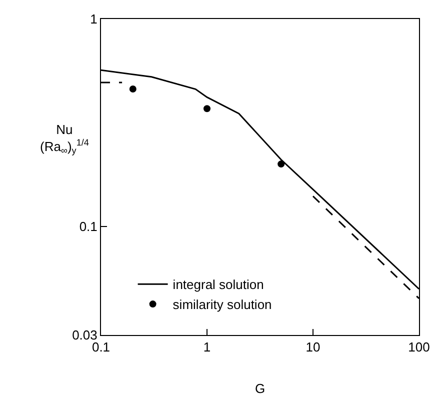 The height and width of the screenshot is (406, 442). Describe the element at coordinates (88, 226) in the screenshot. I see `y-tick-label: 0.1` at that location.